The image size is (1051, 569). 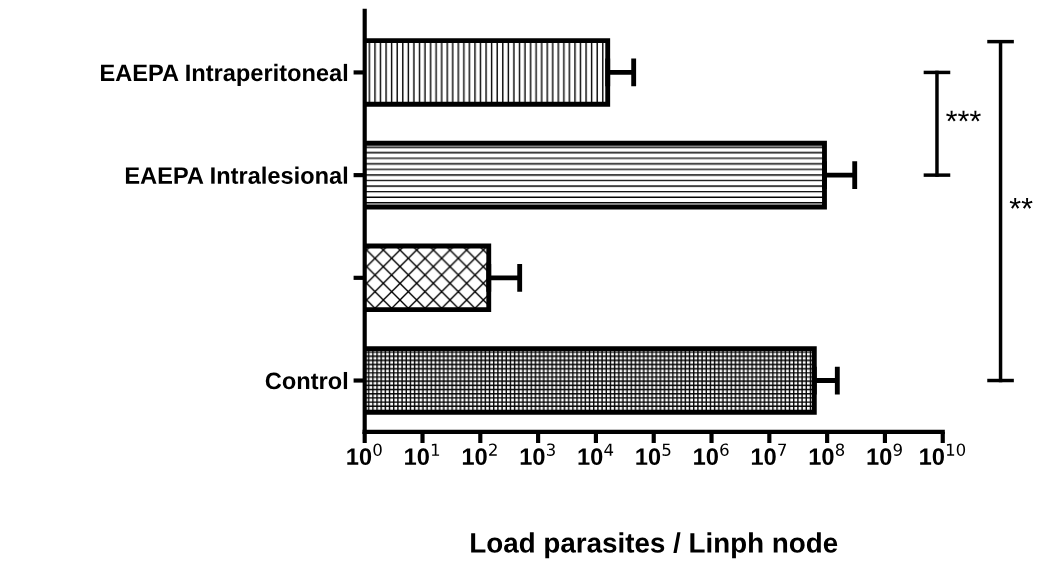 What do you see at coordinates (943, 454) in the screenshot?
I see `x-tick-label: 10$^{10}$` at bounding box center [943, 454].